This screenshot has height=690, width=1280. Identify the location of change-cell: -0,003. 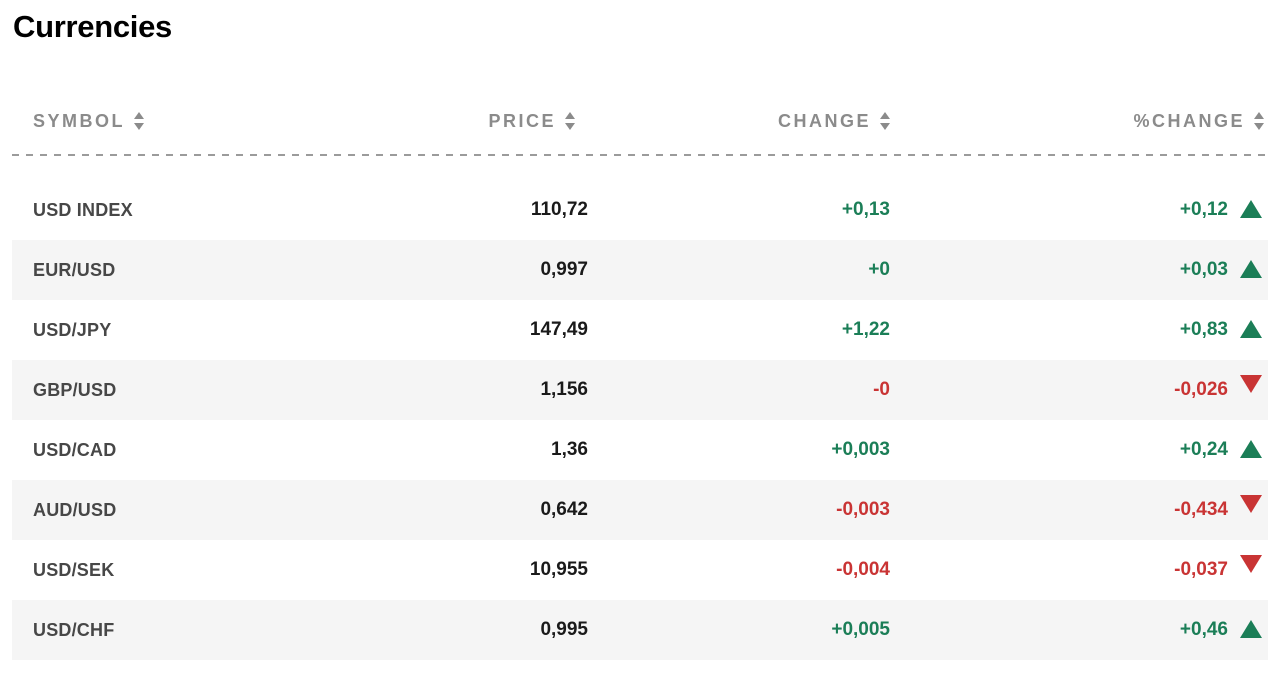
(863, 510).